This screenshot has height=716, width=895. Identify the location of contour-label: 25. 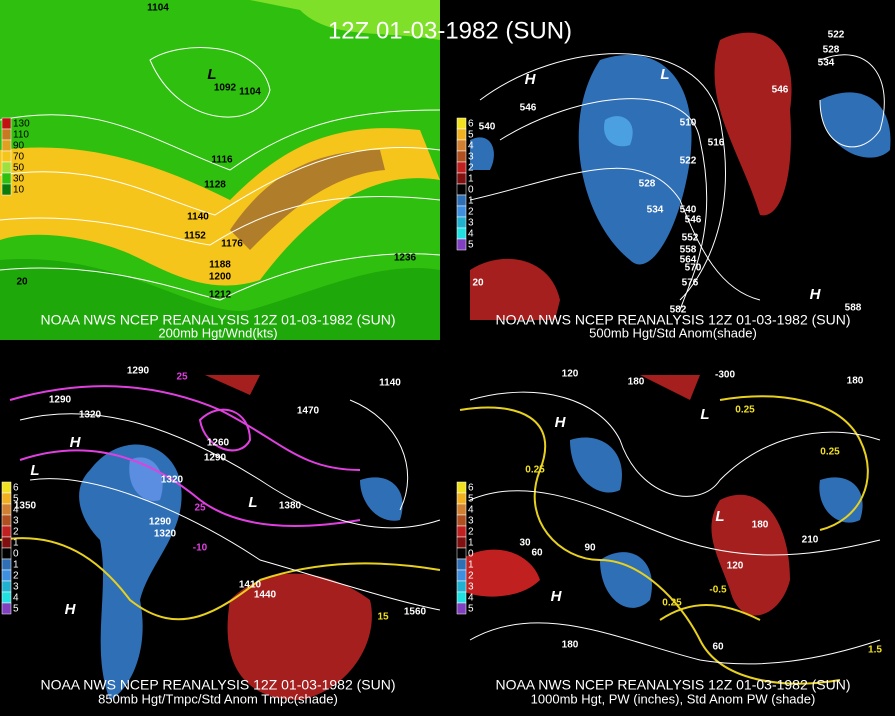
(200, 508).